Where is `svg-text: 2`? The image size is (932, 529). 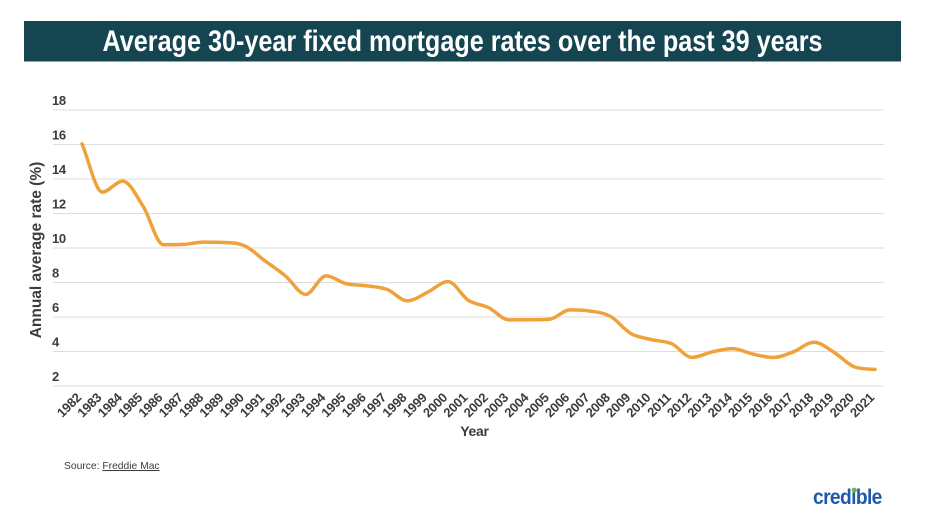 svg-text: 2 is located at coordinates (55, 376).